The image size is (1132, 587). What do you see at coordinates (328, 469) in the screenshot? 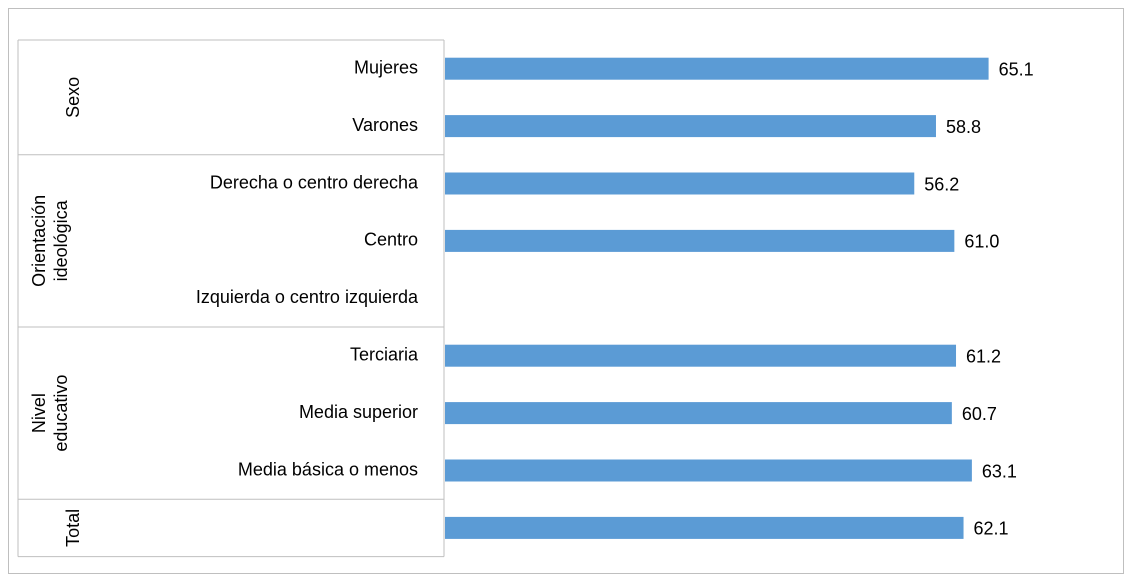
I see `category-label: Media básica o menos` at bounding box center [328, 469].